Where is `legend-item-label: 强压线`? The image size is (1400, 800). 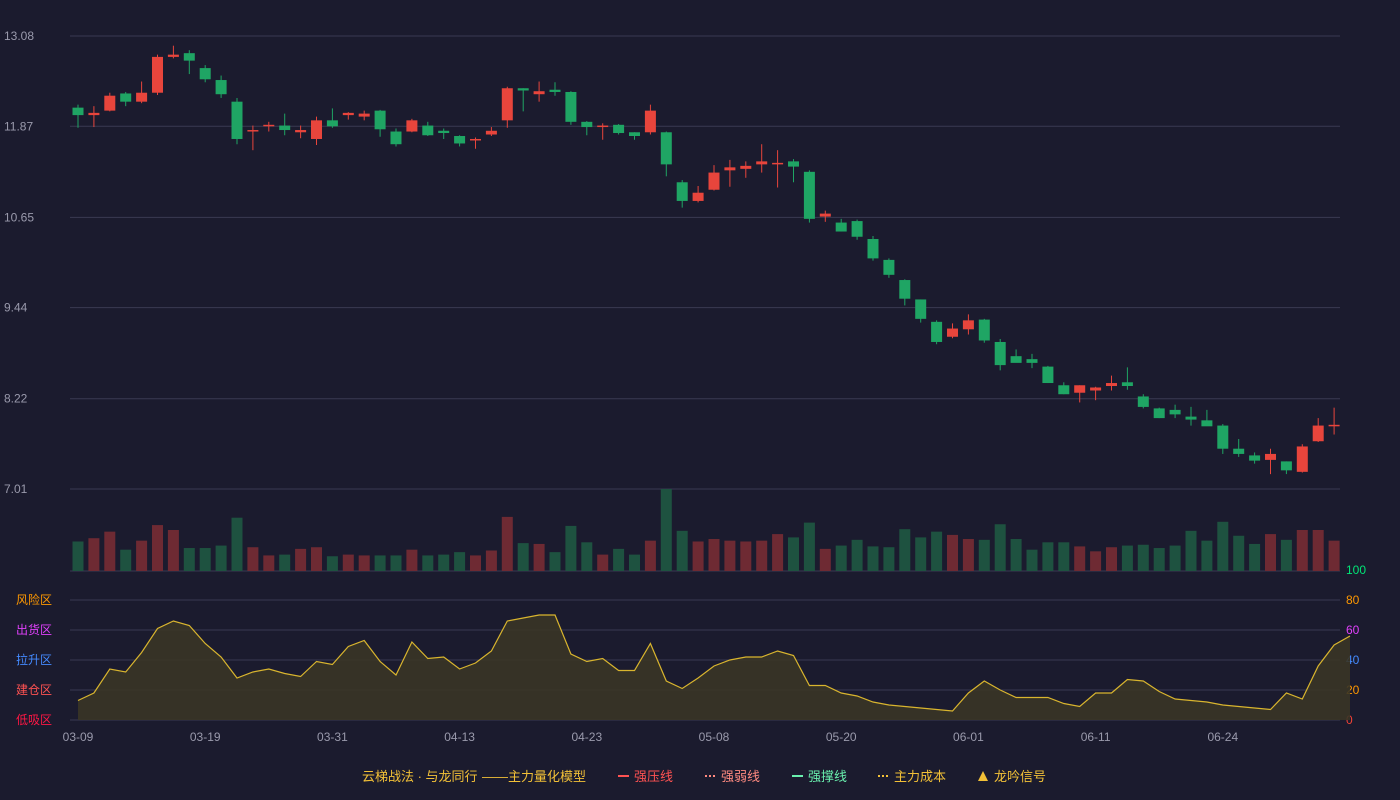 legend-item-label: 强压线 is located at coordinates (653, 776).